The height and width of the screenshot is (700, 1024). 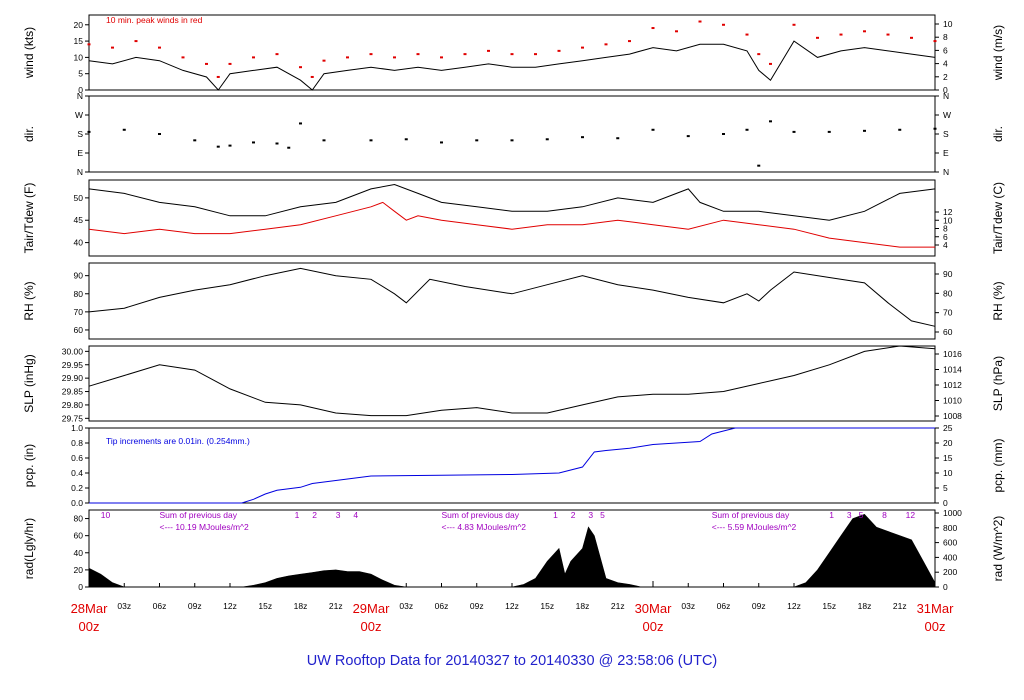 What do you see at coordinates (948, 473) in the screenshot?
I see `y-tick-label-right-precipitation: 10` at bounding box center [948, 473].